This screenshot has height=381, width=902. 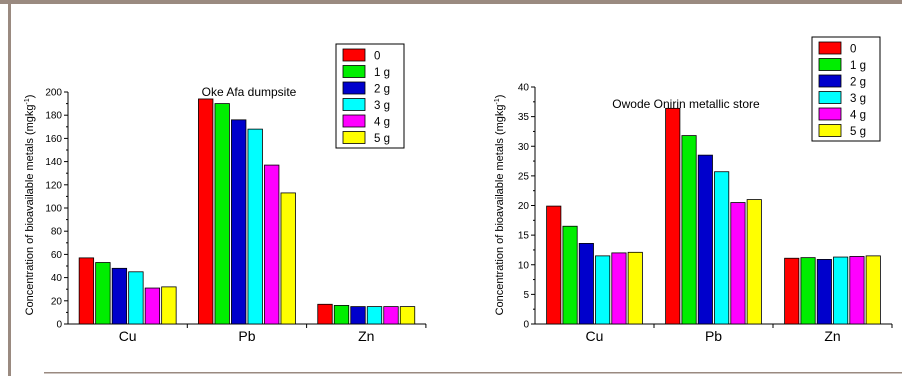 I want to click on y-tick-label: 25, so click(x=524, y=176).